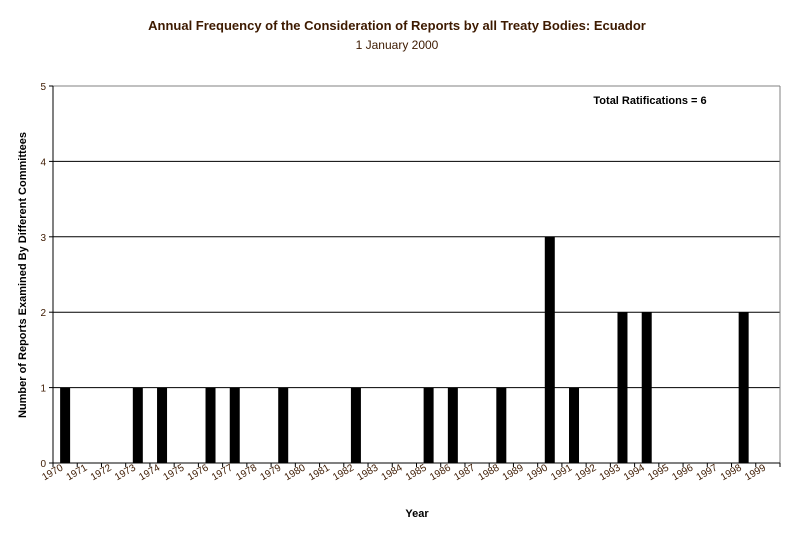 This screenshot has width=794, height=537. What do you see at coordinates (731, 472) in the screenshot?
I see `x-tick-label: 1998` at bounding box center [731, 472].